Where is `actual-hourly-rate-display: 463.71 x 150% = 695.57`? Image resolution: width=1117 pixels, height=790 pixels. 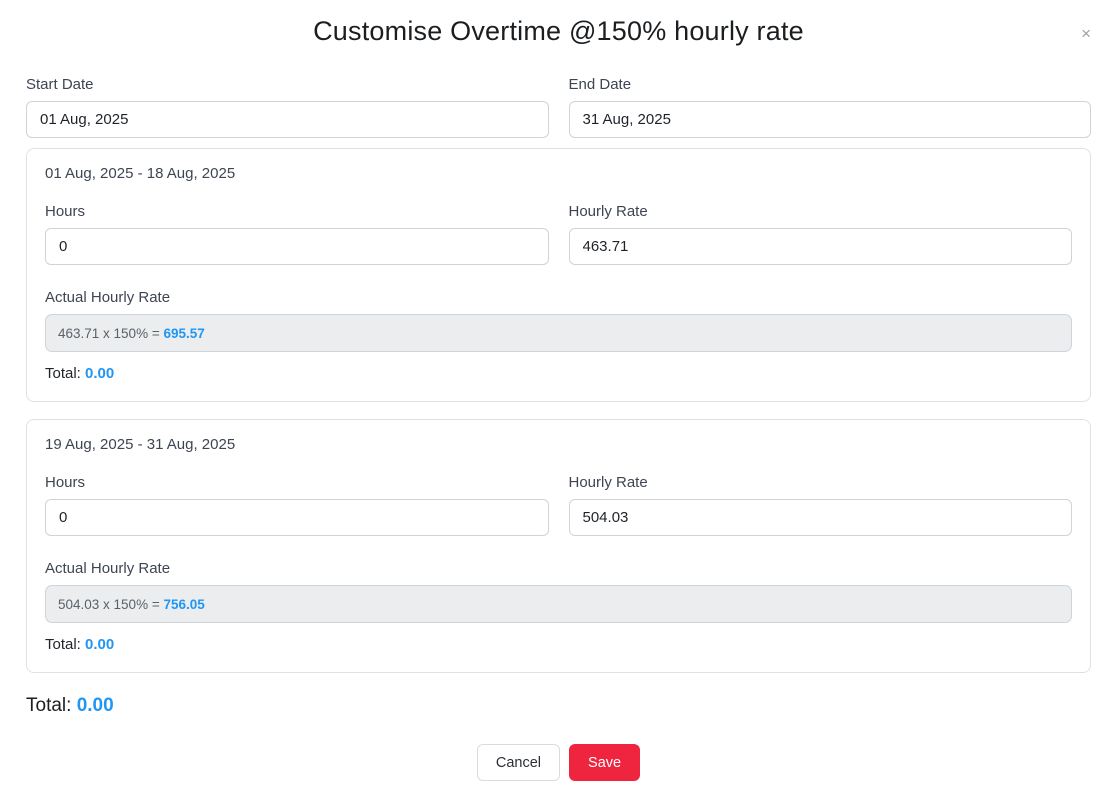
actual-hourly-rate-display: 463.71 x 150% = 695.57 is located at coordinates (558, 333).